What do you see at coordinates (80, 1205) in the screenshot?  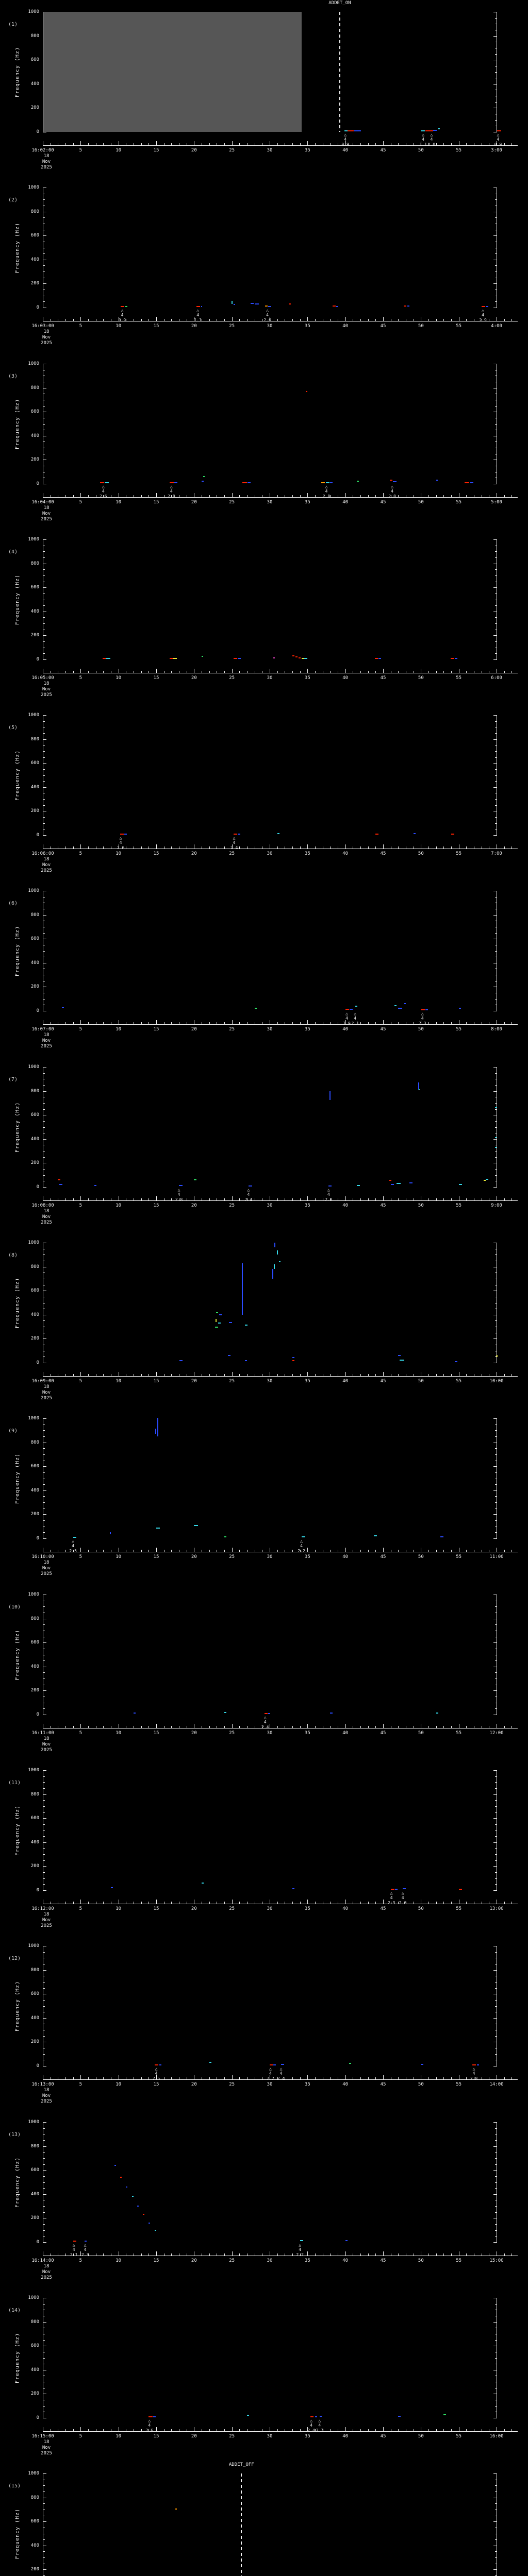 I see `x-tick-label: 5` at bounding box center [80, 1205].